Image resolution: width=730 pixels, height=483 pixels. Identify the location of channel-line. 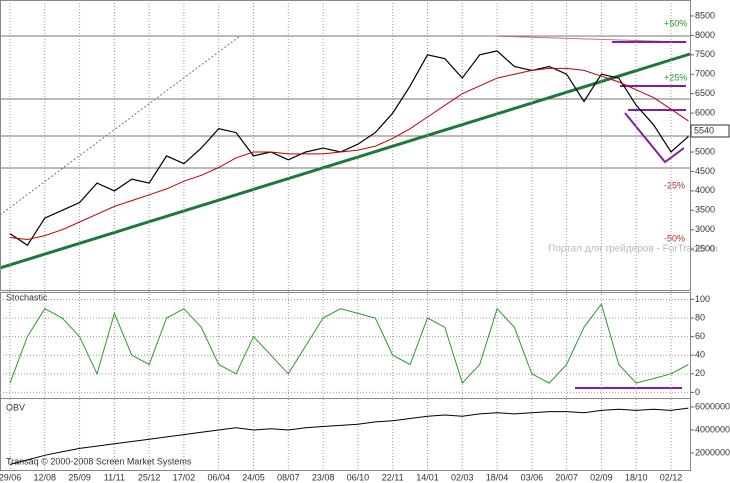
(654, 138).